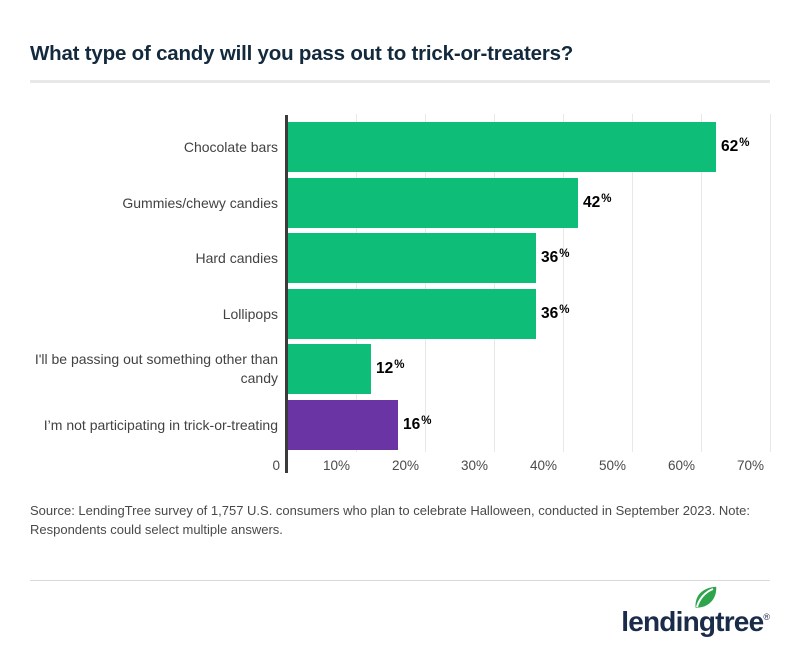 The height and width of the screenshot is (645, 800). What do you see at coordinates (390, 368) in the screenshot?
I see `value-label: 12%` at bounding box center [390, 368].